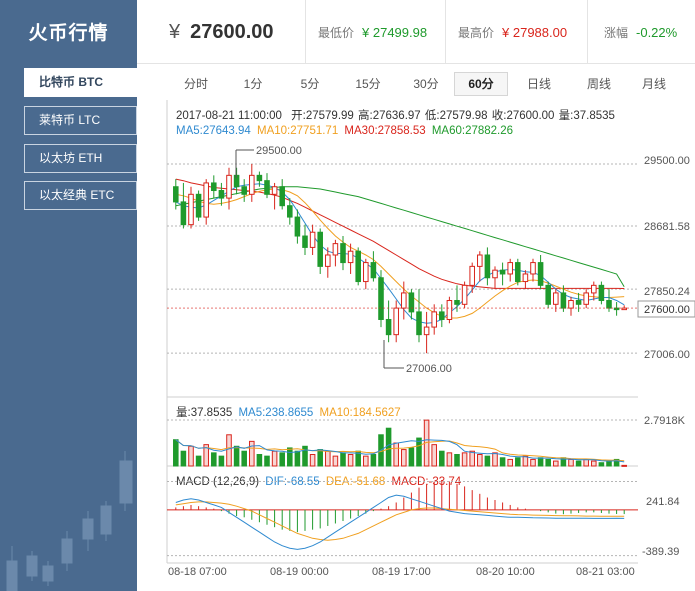  I want to click on change-value: -0.22%, so click(657, 32).